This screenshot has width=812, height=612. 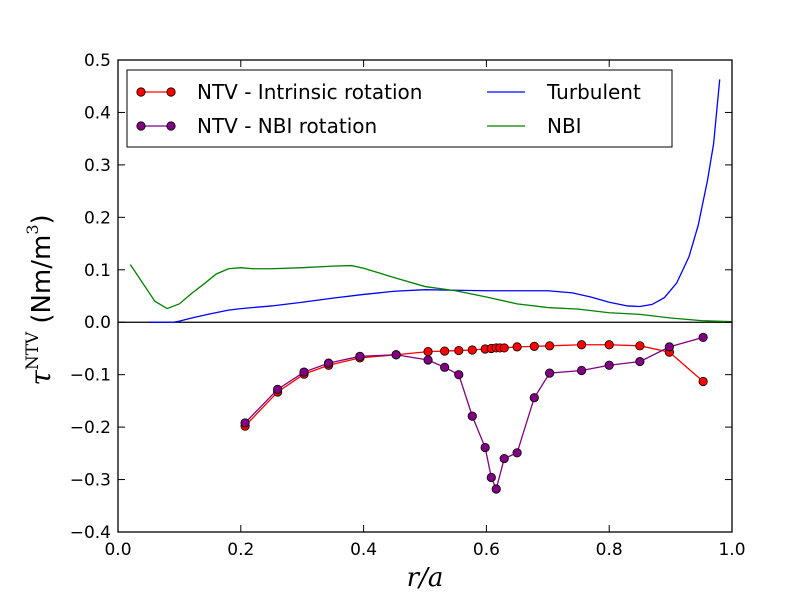 What do you see at coordinates (731, 550) in the screenshot?
I see `x-tick-label: 1.0` at bounding box center [731, 550].